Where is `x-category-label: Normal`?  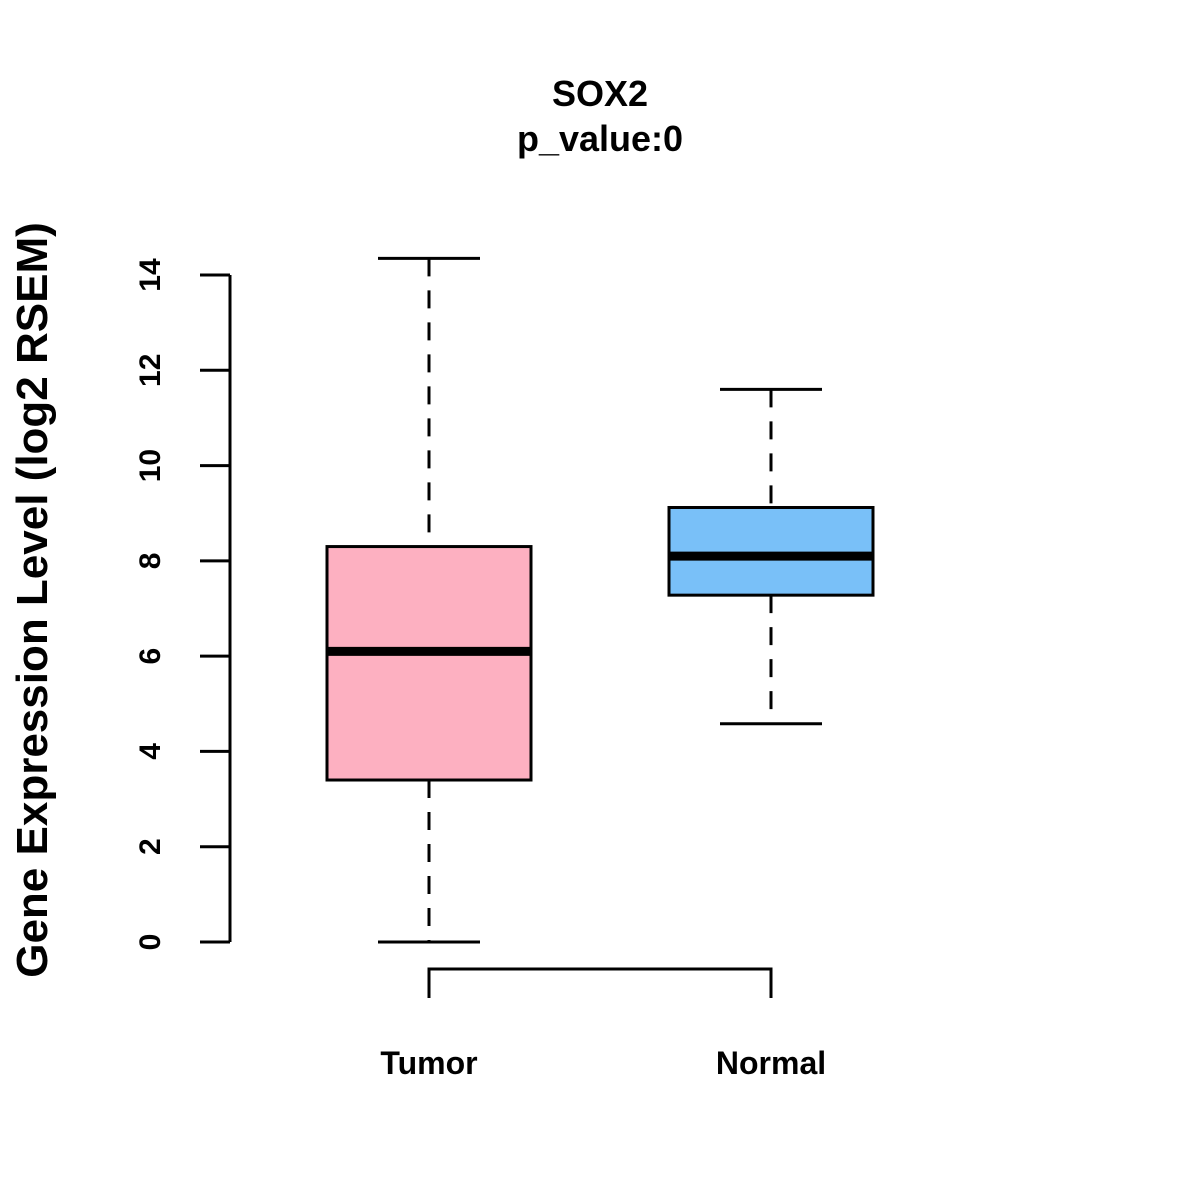 x-category-label: Normal is located at coordinates (771, 1063).